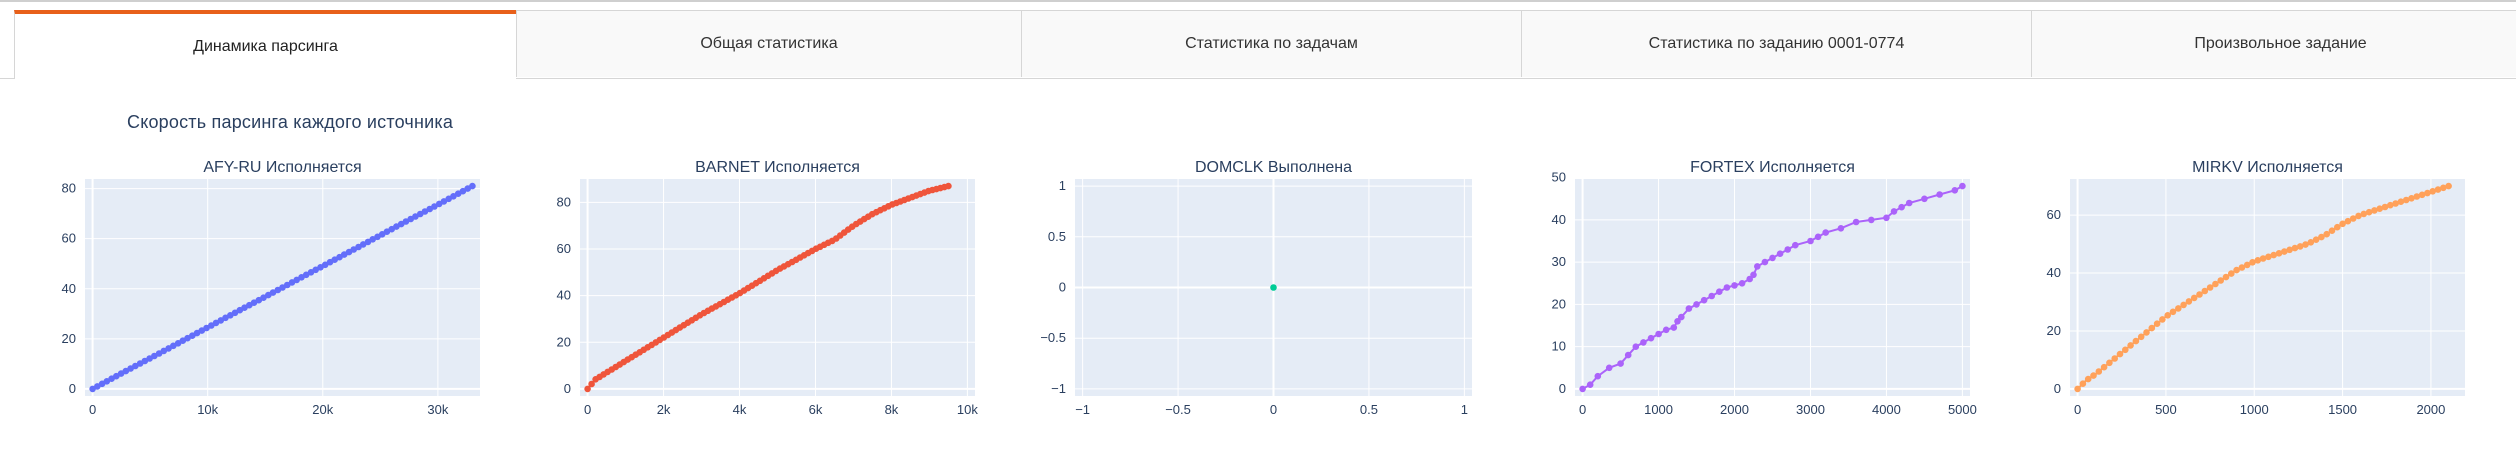 The image size is (2516, 456). What do you see at coordinates (1772, 167) in the screenshot?
I see `chart-title: FORTEX Исполняется` at bounding box center [1772, 167].